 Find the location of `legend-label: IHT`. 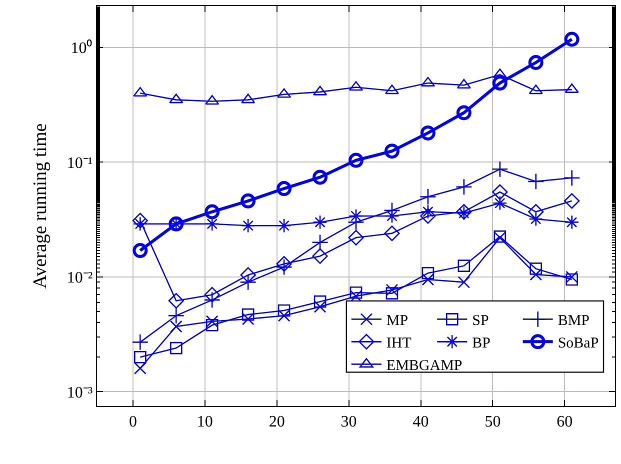

legend-label: IHT is located at coordinates (399, 344).